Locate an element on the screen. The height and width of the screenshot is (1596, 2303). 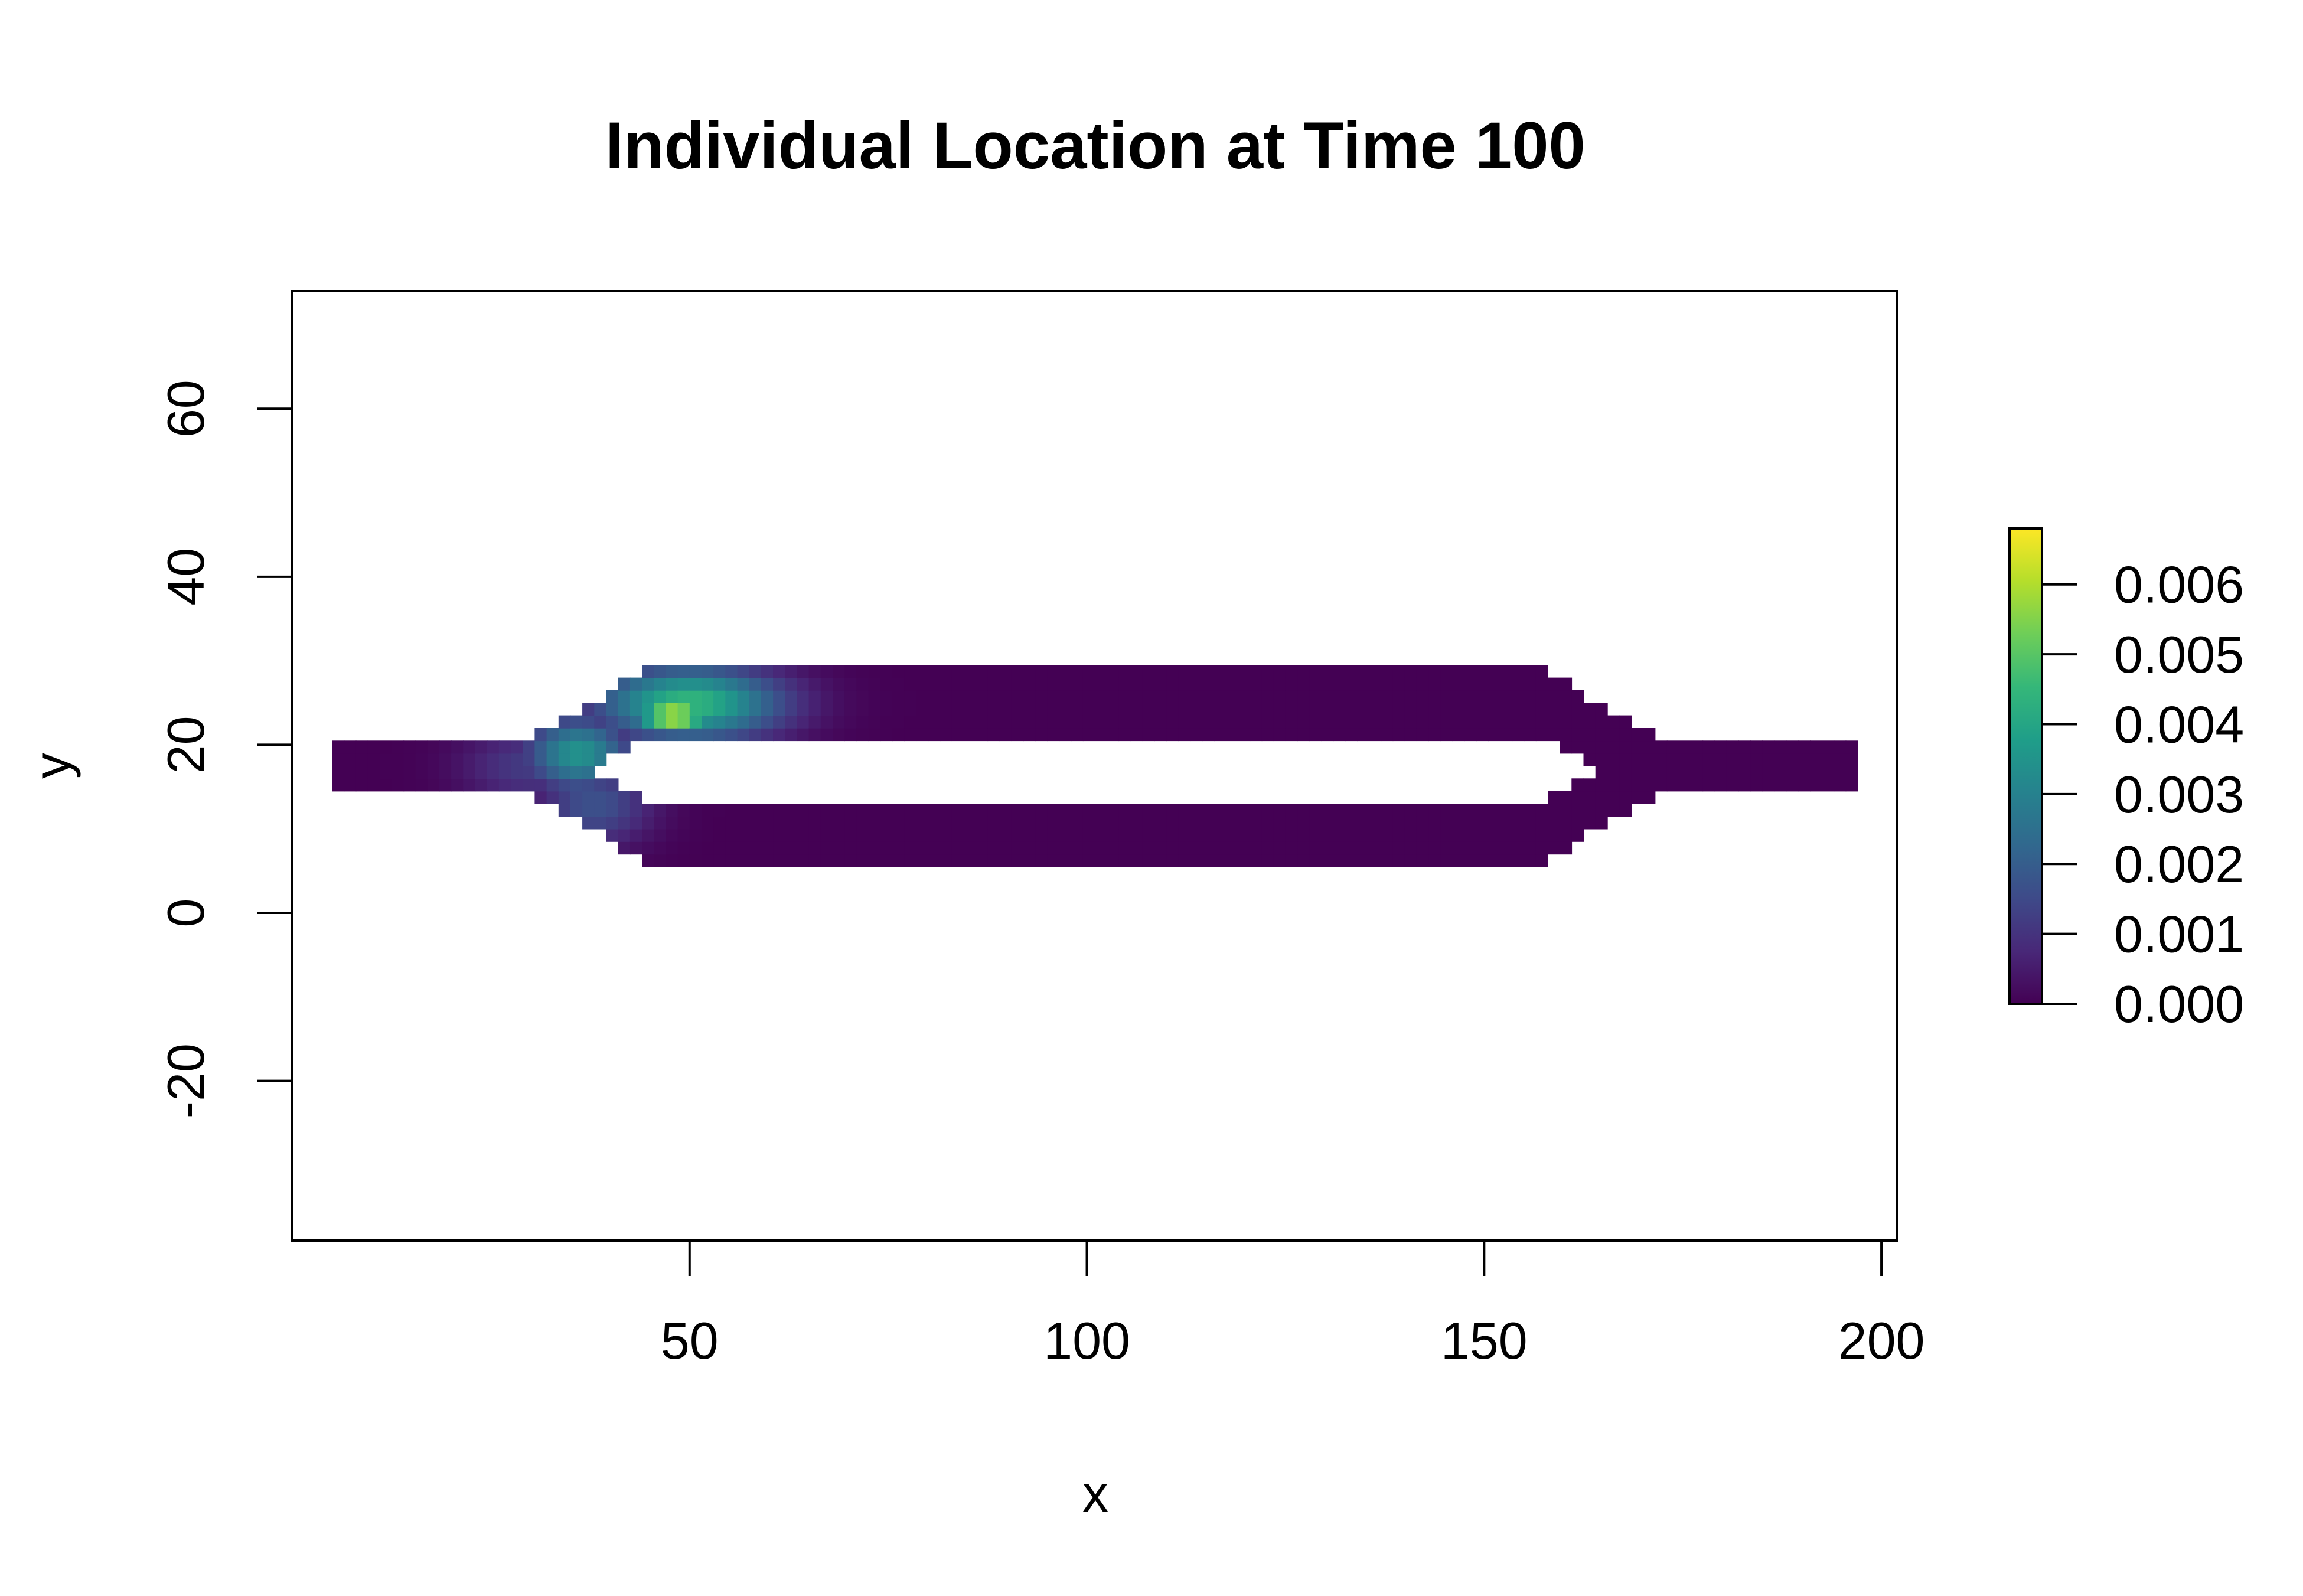
heatmap-cells is located at coordinates (1095, 766).